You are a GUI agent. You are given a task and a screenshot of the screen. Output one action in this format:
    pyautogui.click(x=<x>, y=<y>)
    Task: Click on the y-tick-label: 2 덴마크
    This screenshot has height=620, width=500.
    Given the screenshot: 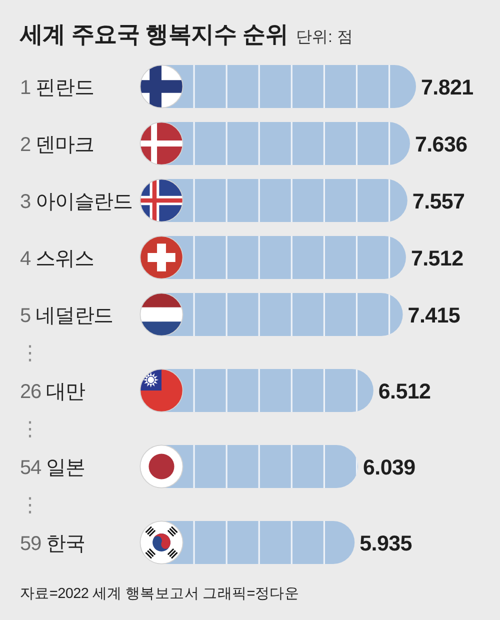 What is the action you would take?
    pyautogui.click(x=57, y=145)
    